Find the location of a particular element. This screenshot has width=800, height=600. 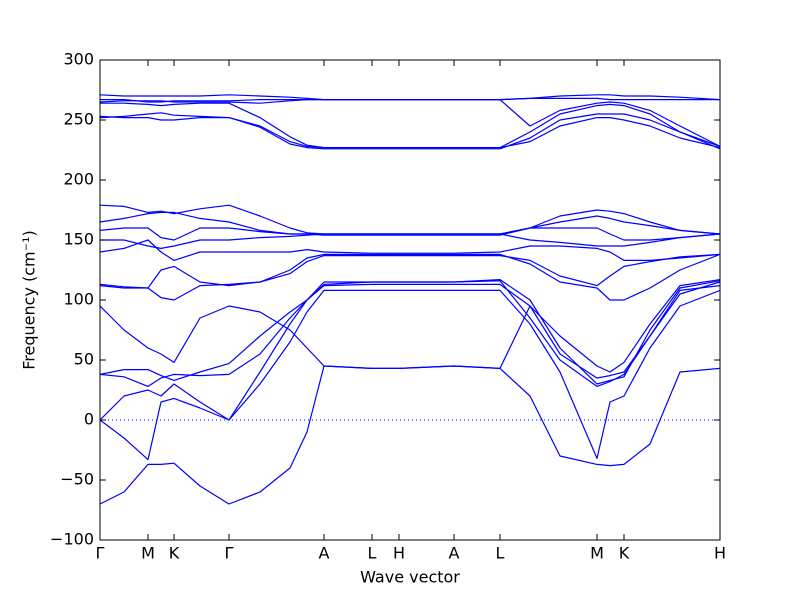

x-axis-label: Wave vector is located at coordinates (410, 577).